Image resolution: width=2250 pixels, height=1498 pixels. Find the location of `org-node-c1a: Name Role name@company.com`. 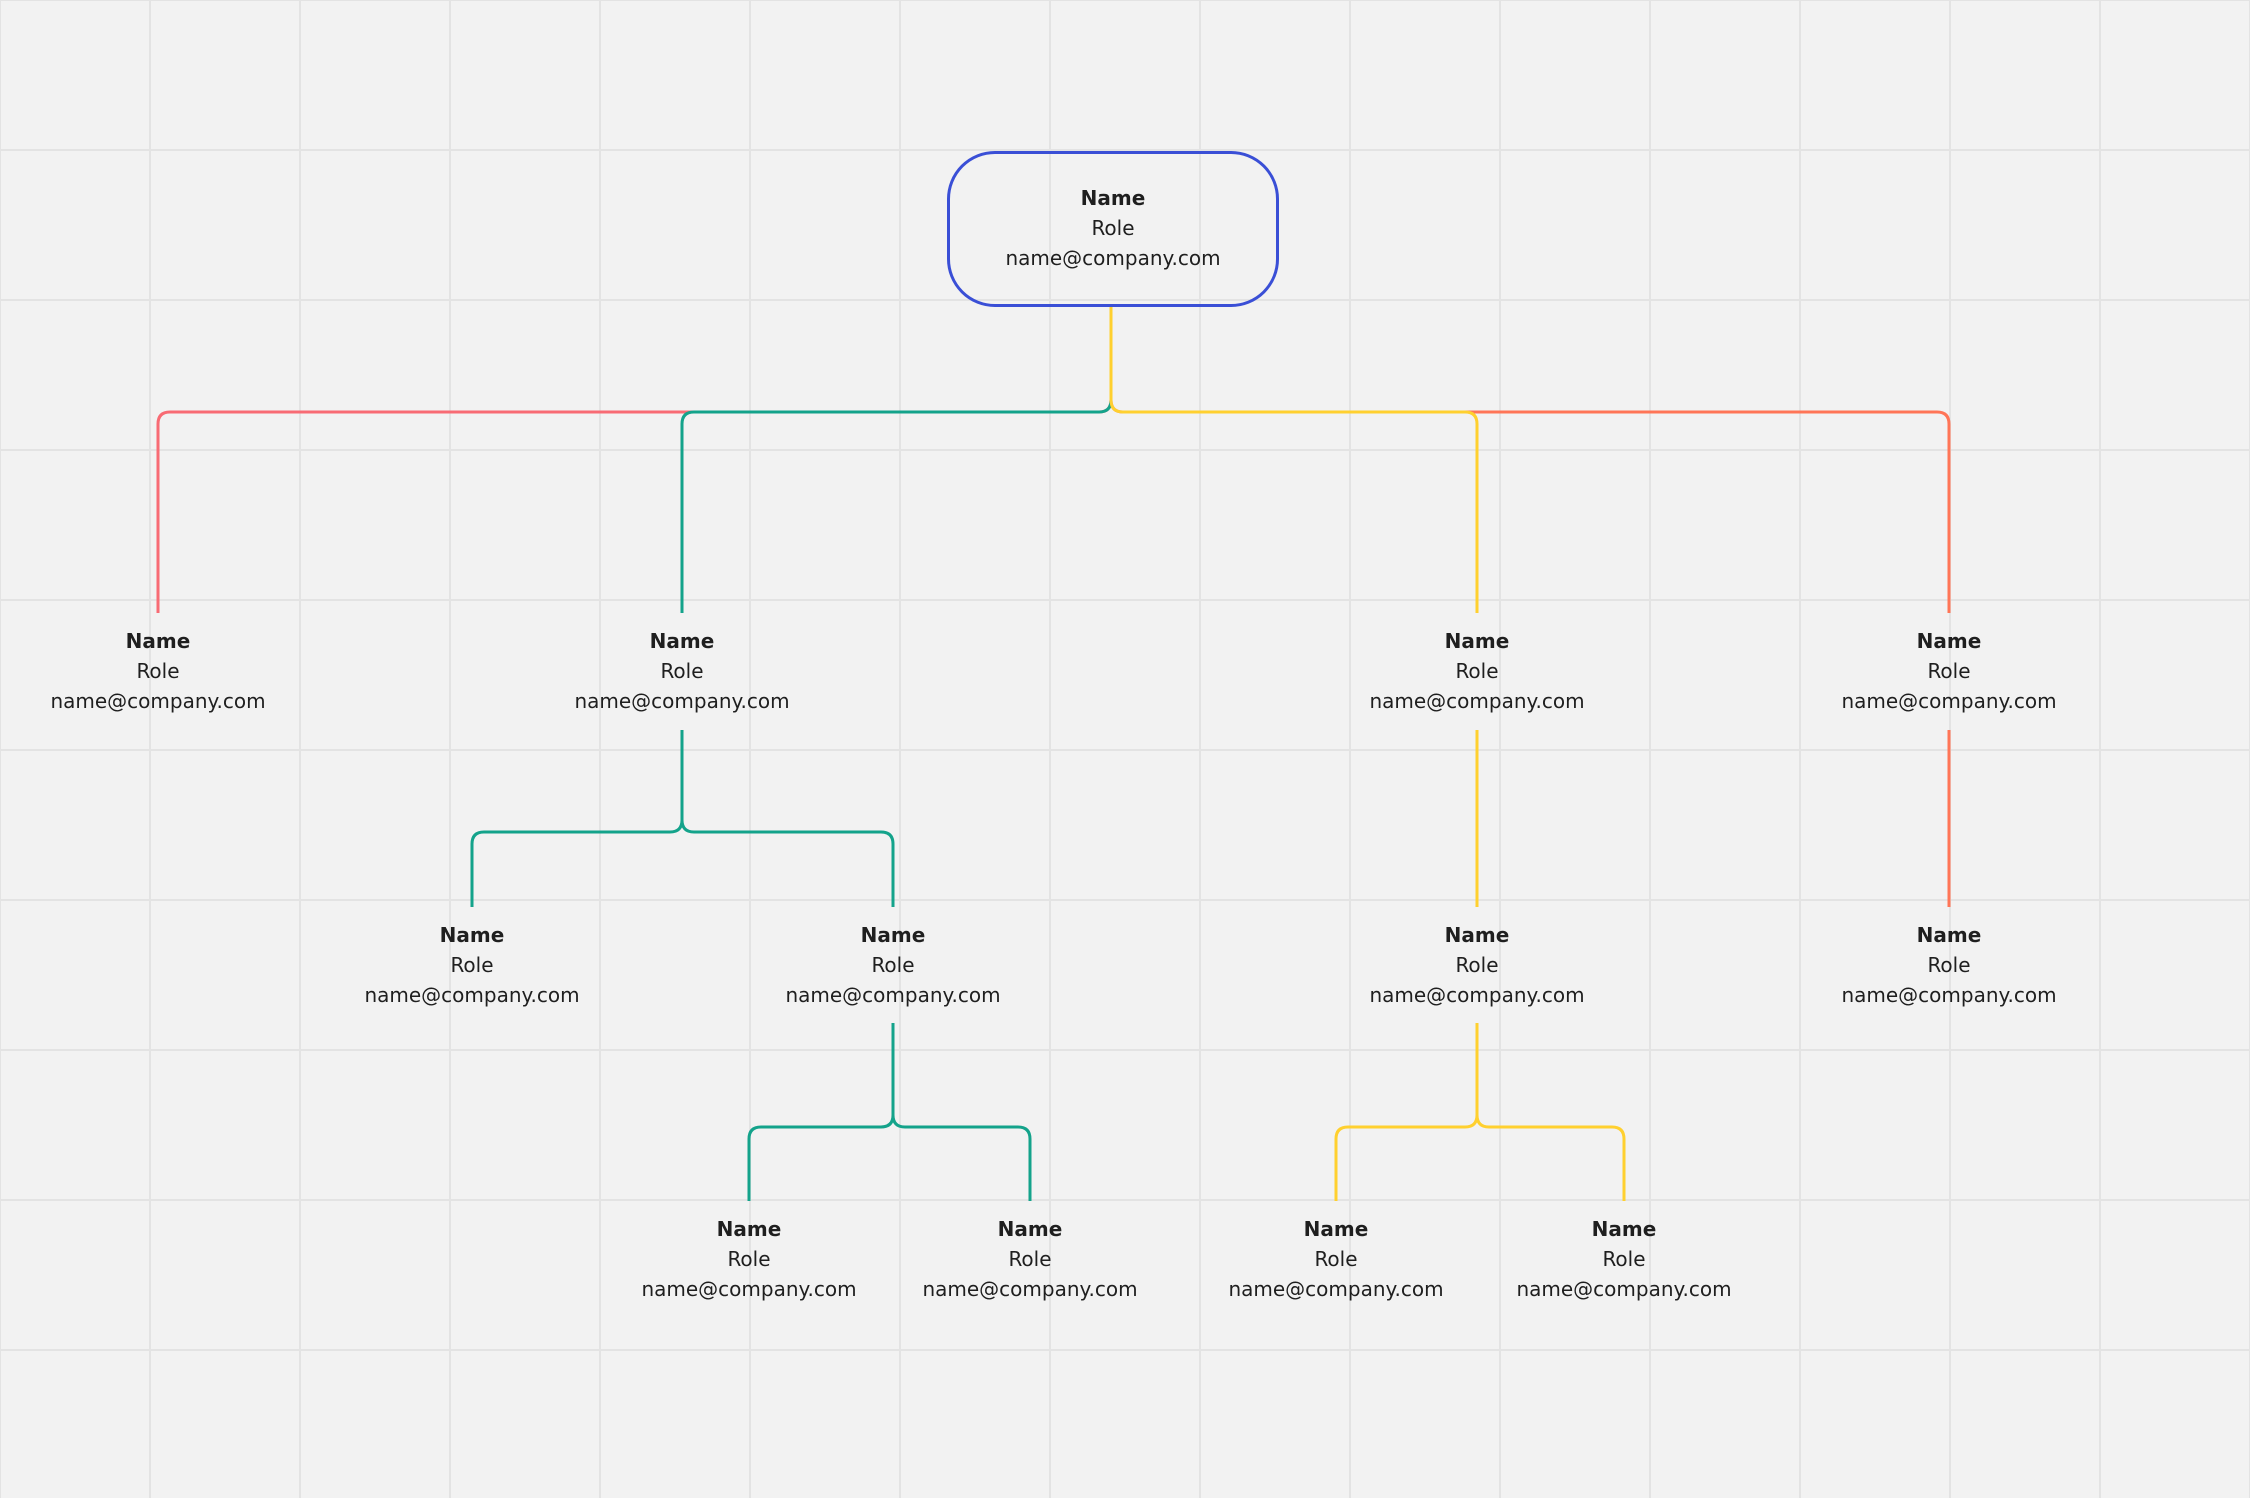

org-node-c1a: Name Role name@company.com is located at coordinates (1336, 1259).